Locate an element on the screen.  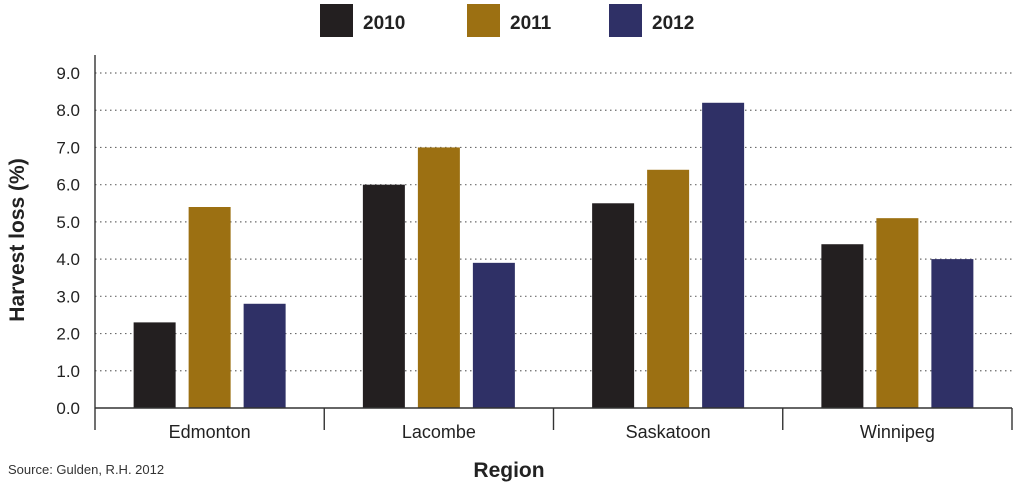
bar-2012-lacombe is located at coordinates (493, 335).